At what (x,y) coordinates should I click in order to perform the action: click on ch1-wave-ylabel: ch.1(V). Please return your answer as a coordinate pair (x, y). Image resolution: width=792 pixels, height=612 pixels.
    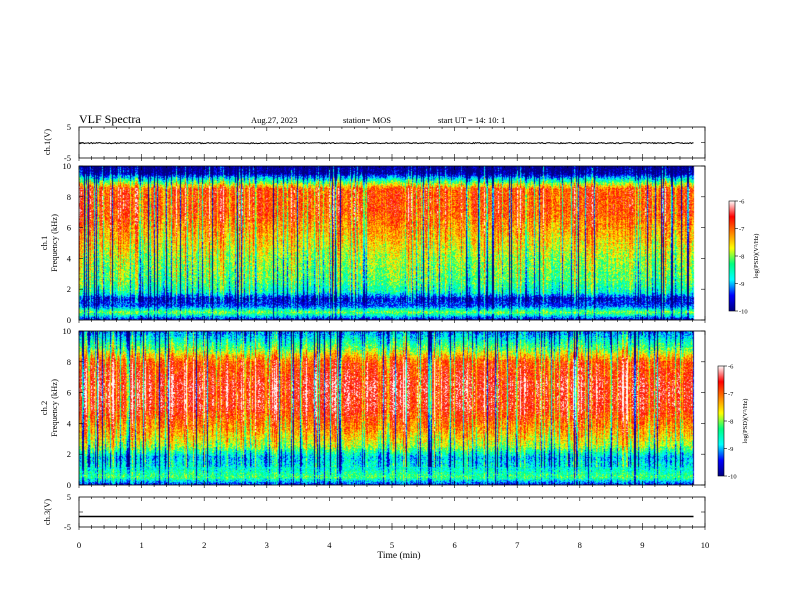
    Looking at the image, I should click on (47, 142).